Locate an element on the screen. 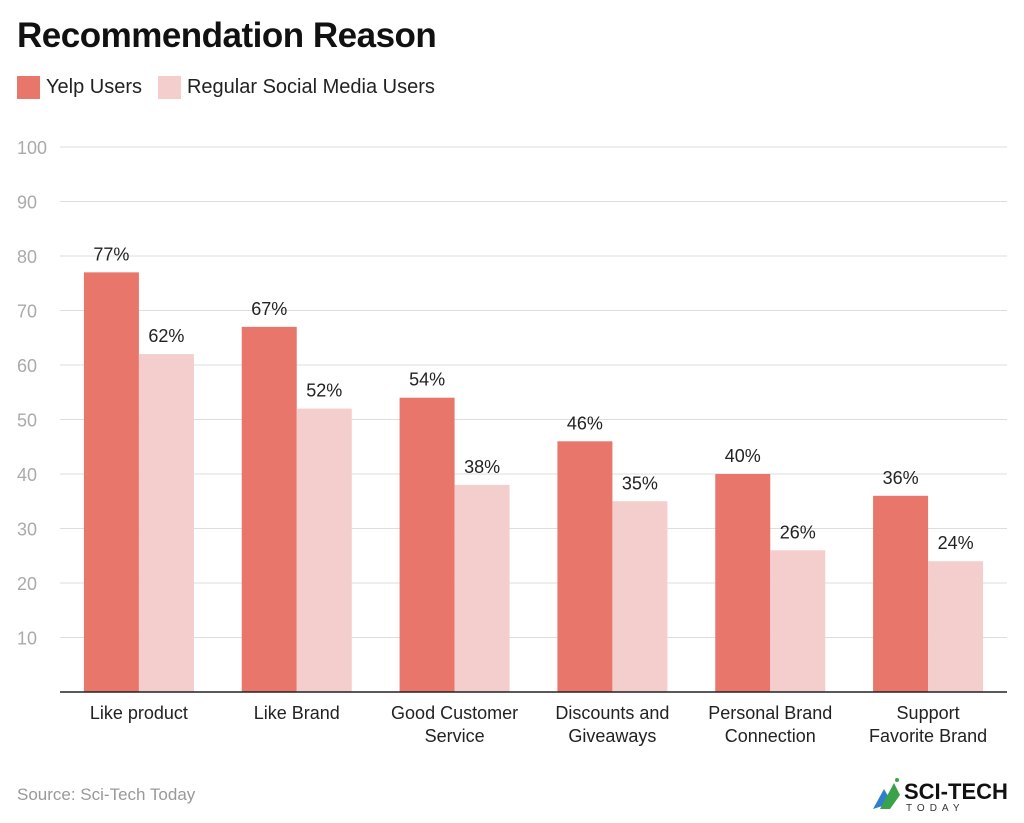  source-text: Source: Sci-Tech Today is located at coordinates (106, 794).